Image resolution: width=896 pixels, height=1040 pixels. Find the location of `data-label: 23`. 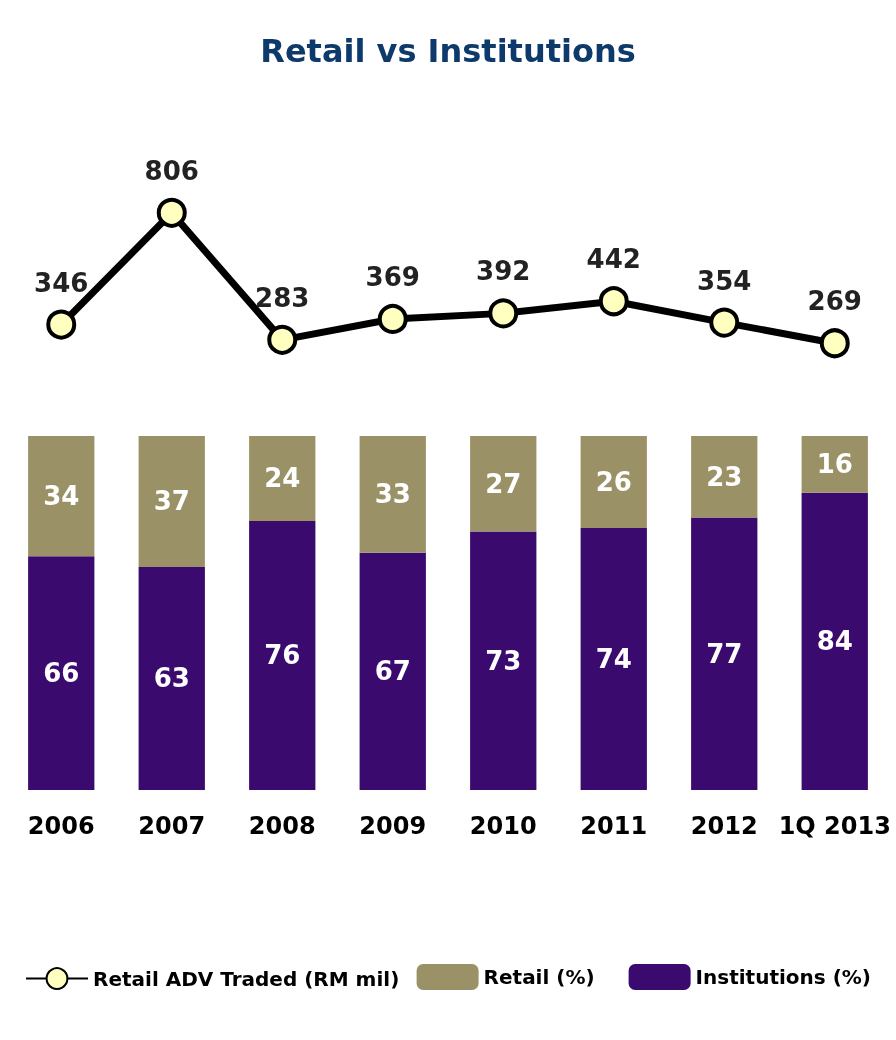

data-label: 23 is located at coordinates (724, 476).